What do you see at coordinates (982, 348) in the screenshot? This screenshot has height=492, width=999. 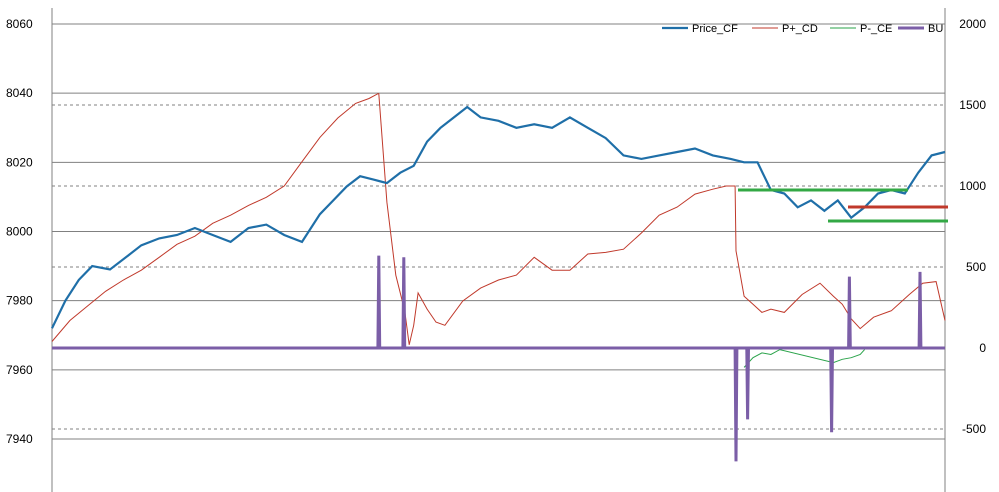 I see `right-tick-label: 0` at bounding box center [982, 348].